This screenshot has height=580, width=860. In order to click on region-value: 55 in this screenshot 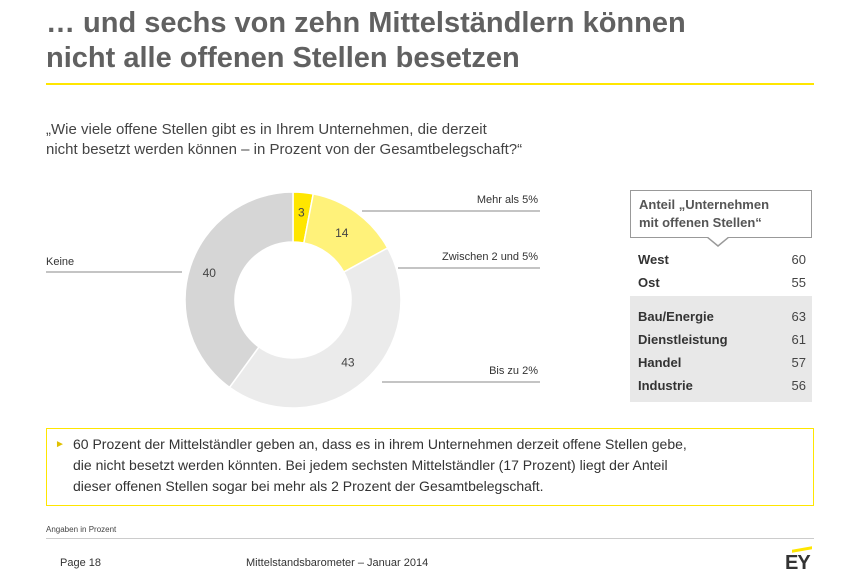, I will do `click(798, 282)`.